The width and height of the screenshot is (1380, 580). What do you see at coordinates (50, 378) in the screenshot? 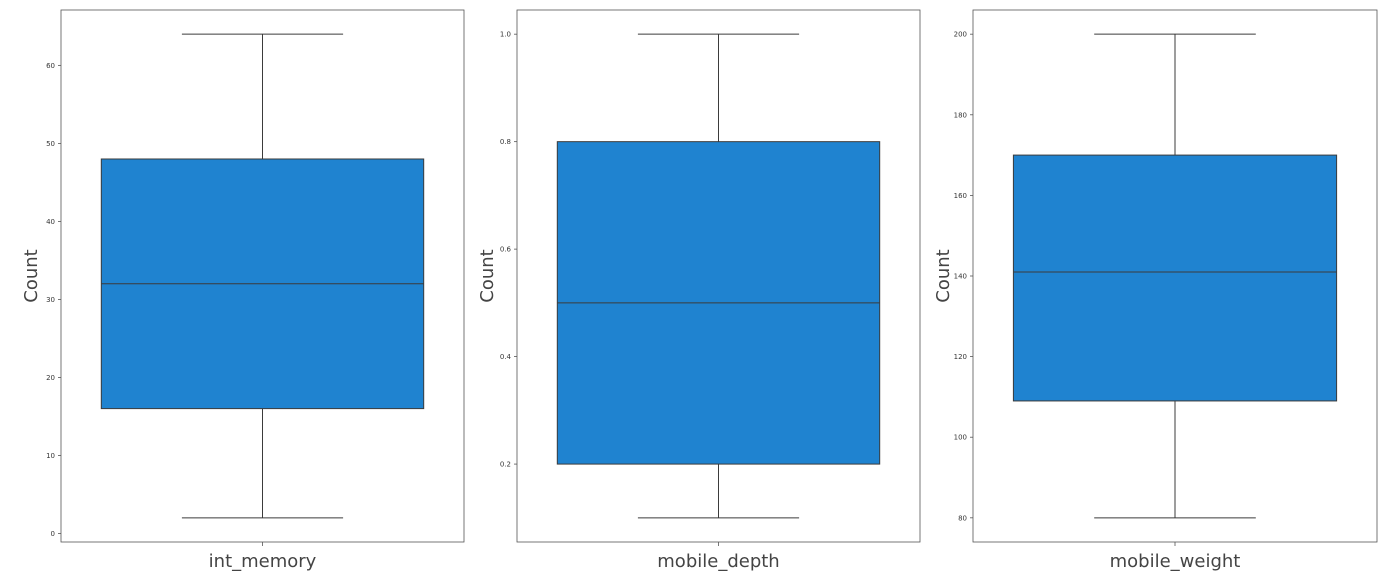
I see `y-tick-label: 20` at bounding box center [50, 378].